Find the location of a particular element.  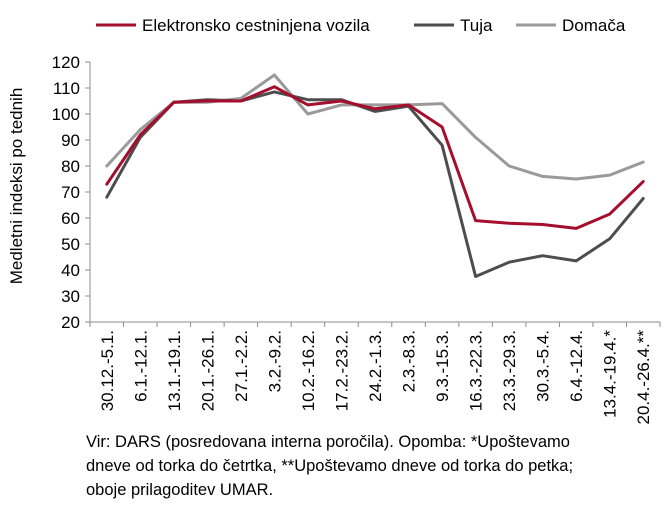

y-tick-label: 50 is located at coordinates (70, 244).